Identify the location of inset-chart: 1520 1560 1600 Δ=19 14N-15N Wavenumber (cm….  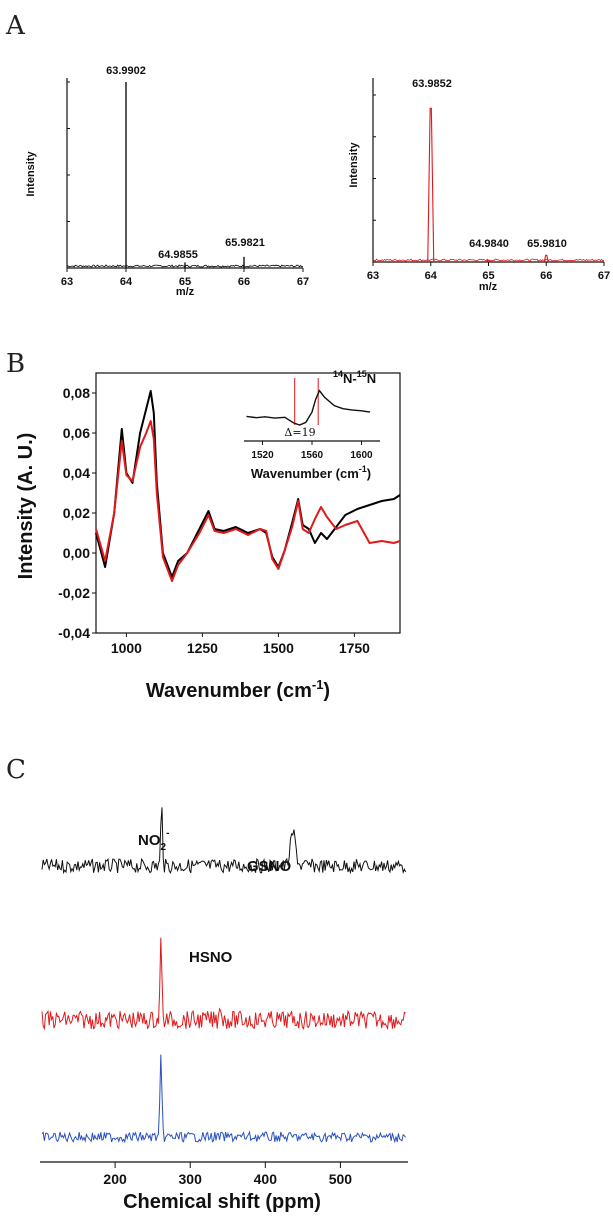
(312, 425).